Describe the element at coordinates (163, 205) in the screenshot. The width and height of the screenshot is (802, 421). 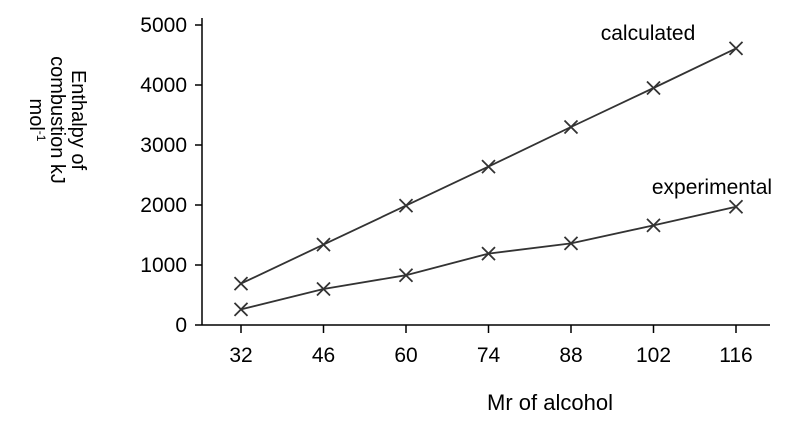
I see `y-tick-label: 2000` at that location.